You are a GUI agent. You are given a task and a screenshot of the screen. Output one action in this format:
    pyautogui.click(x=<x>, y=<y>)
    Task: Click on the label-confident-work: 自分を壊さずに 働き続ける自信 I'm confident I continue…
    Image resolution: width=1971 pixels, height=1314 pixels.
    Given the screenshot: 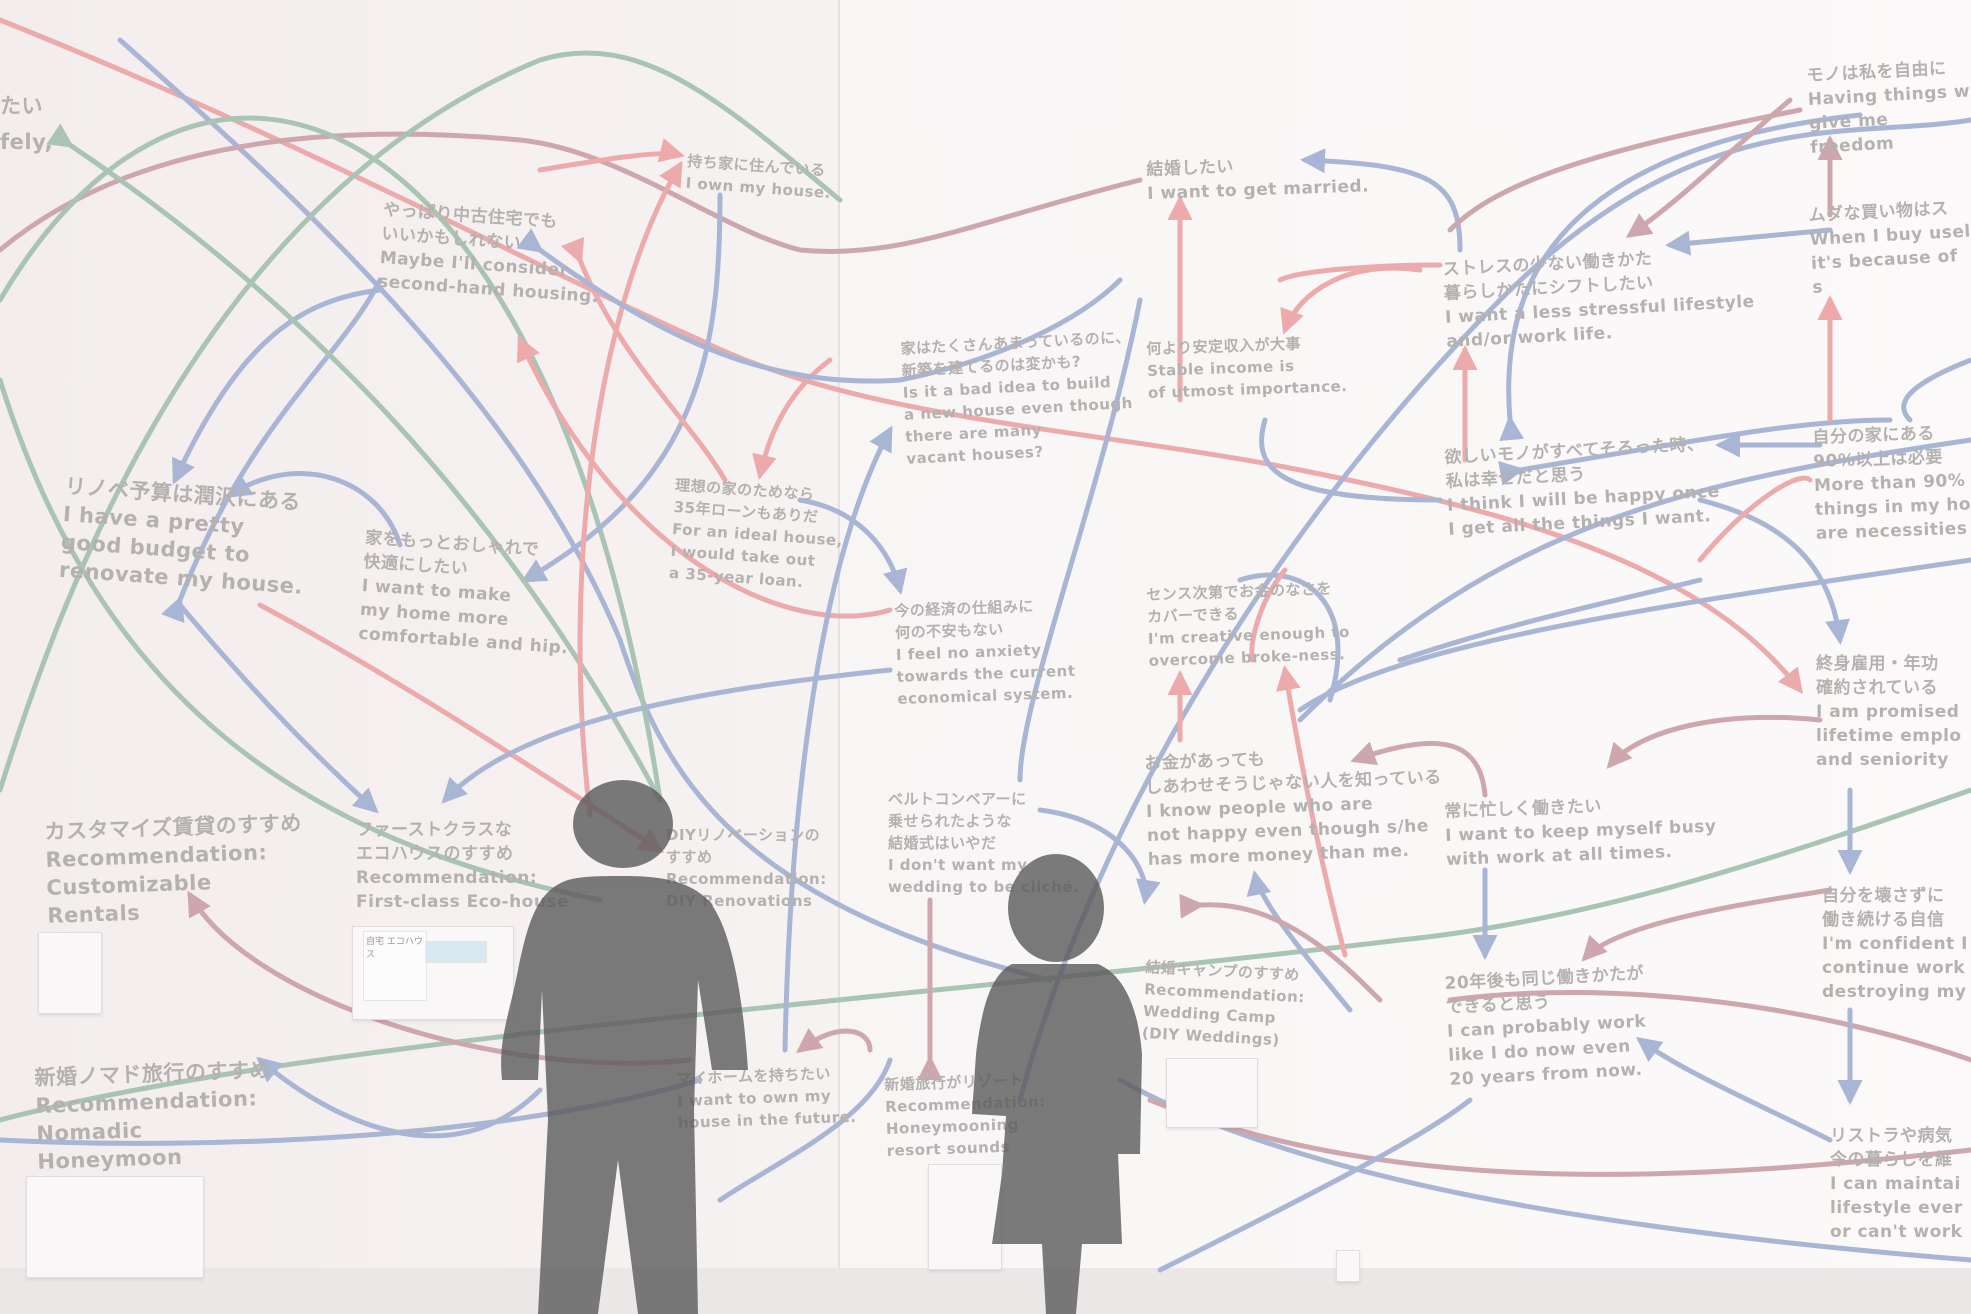 What is the action you would take?
    pyautogui.click(x=1895, y=944)
    